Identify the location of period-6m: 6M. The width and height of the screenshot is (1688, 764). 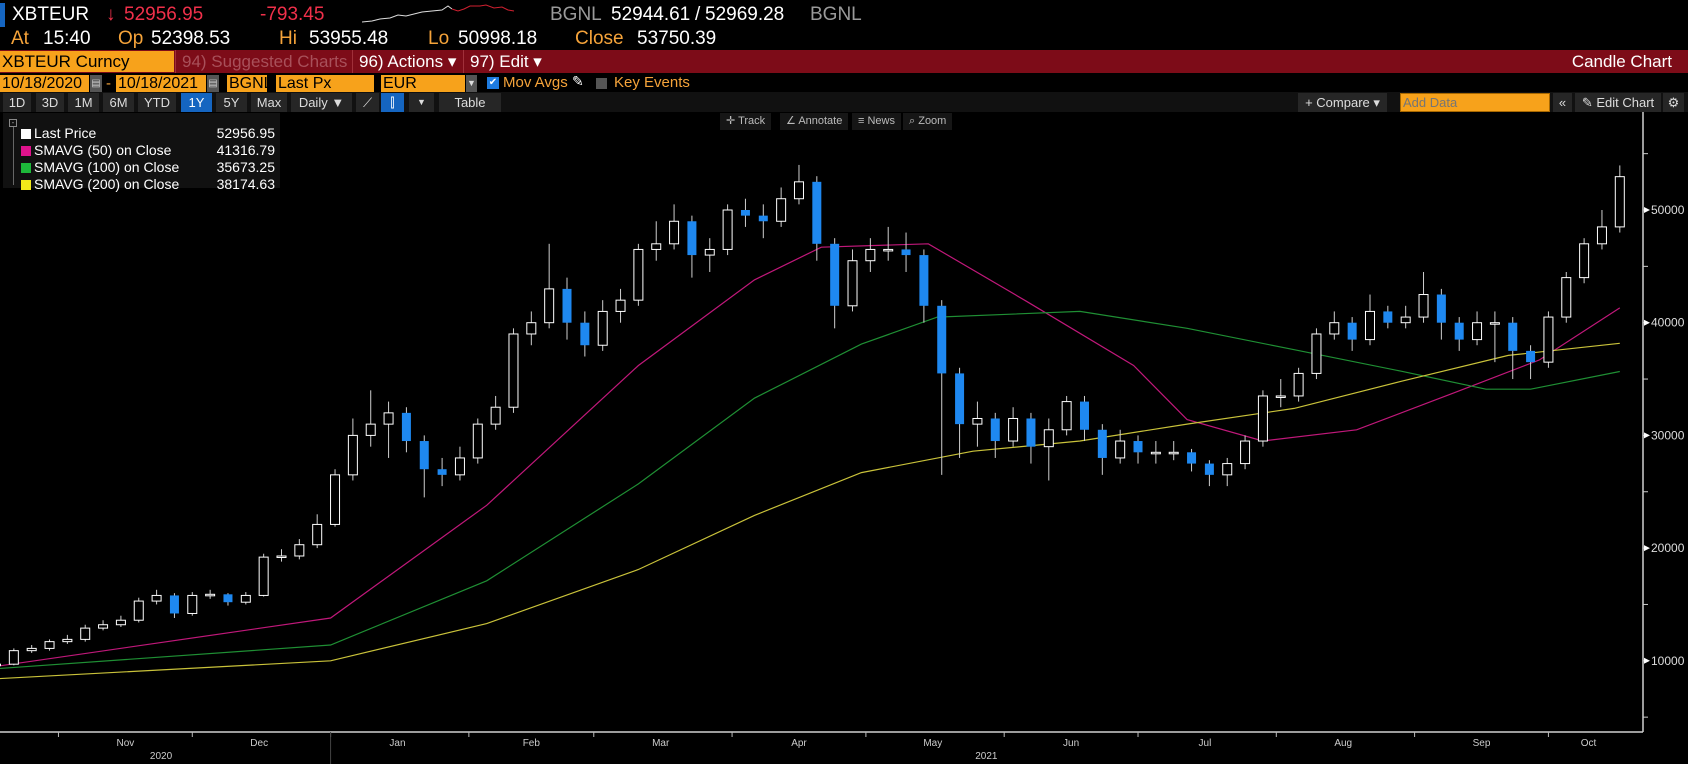
(118, 102).